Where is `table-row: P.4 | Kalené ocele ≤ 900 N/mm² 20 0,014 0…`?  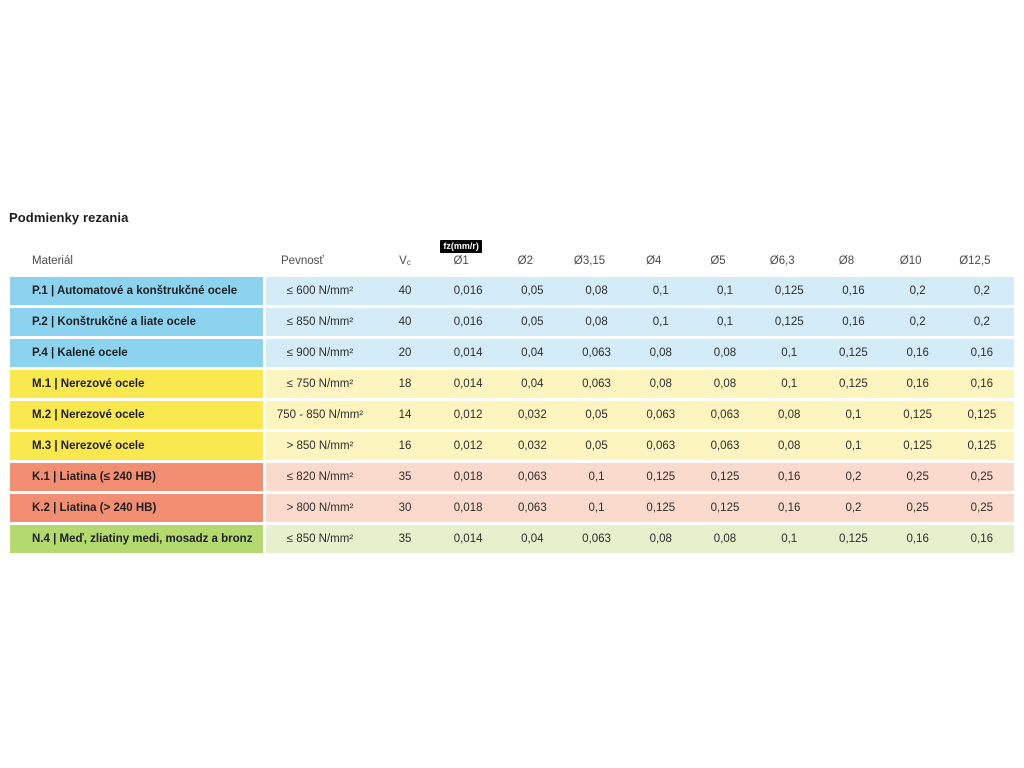 table-row: P.4 | Kalené ocele ≤ 900 N/mm² 20 0,014 0… is located at coordinates (512, 353).